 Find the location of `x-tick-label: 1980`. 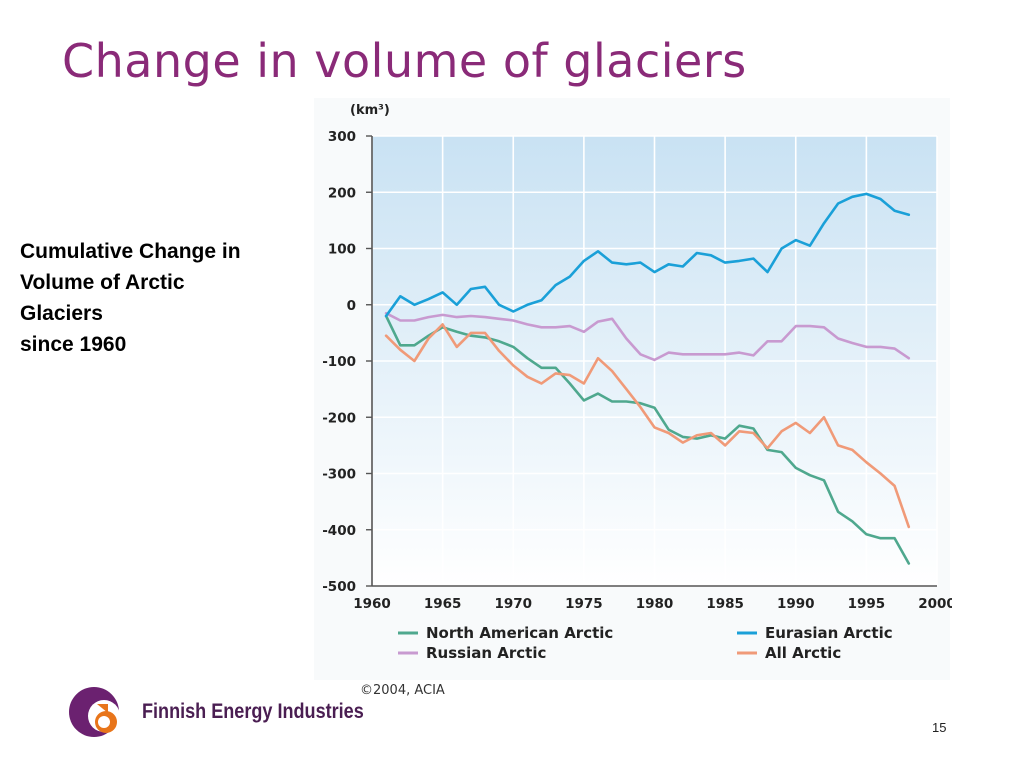

x-tick-label: 1980 is located at coordinates (655, 604).